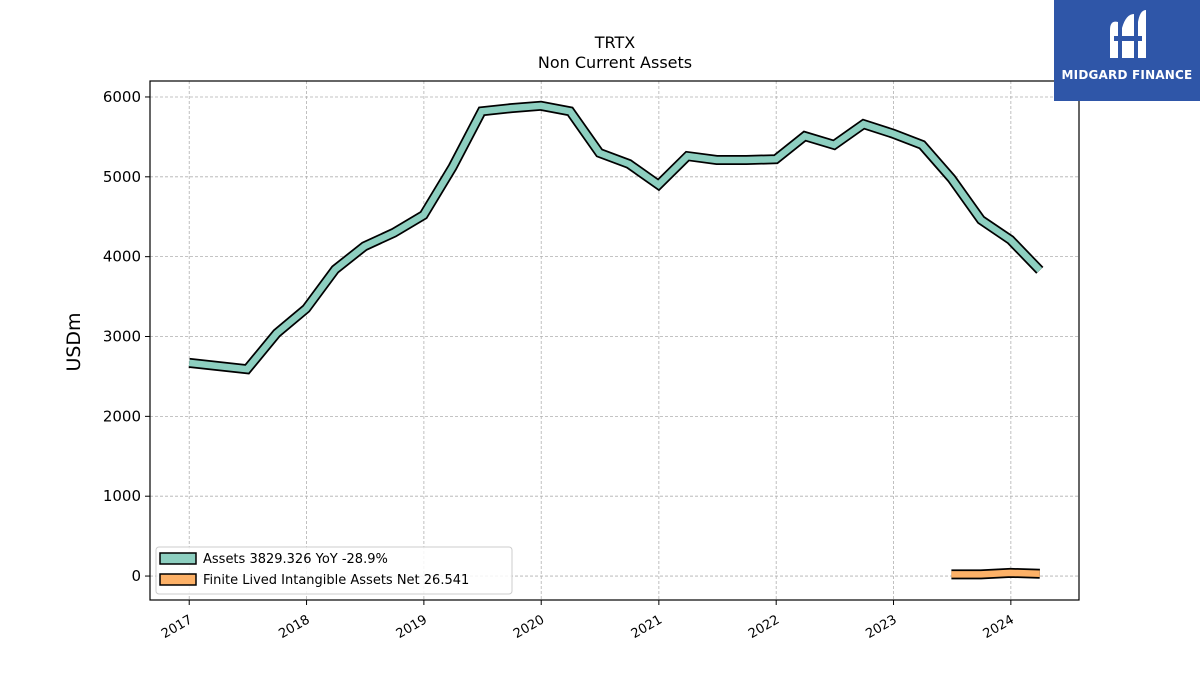  What do you see at coordinates (122, 177) in the screenshot?
I see `y-tick-label: 5000` at bounding box center [122, 177].